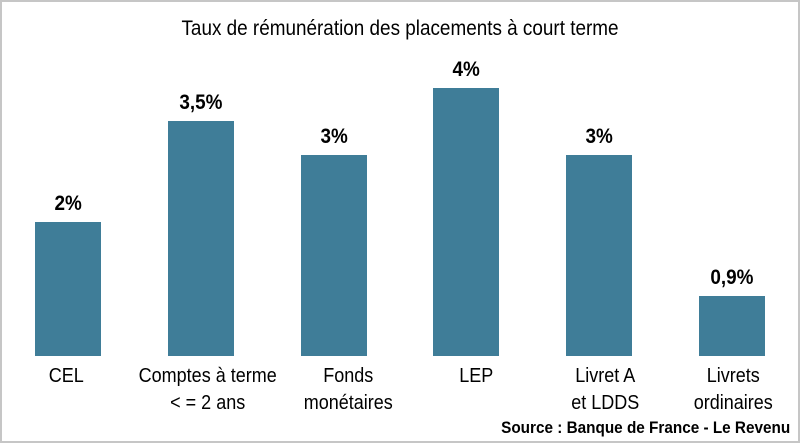 The width and height of the screenshot is (800, 443). I want to click on bar-column: 4%, so click(466, 207).